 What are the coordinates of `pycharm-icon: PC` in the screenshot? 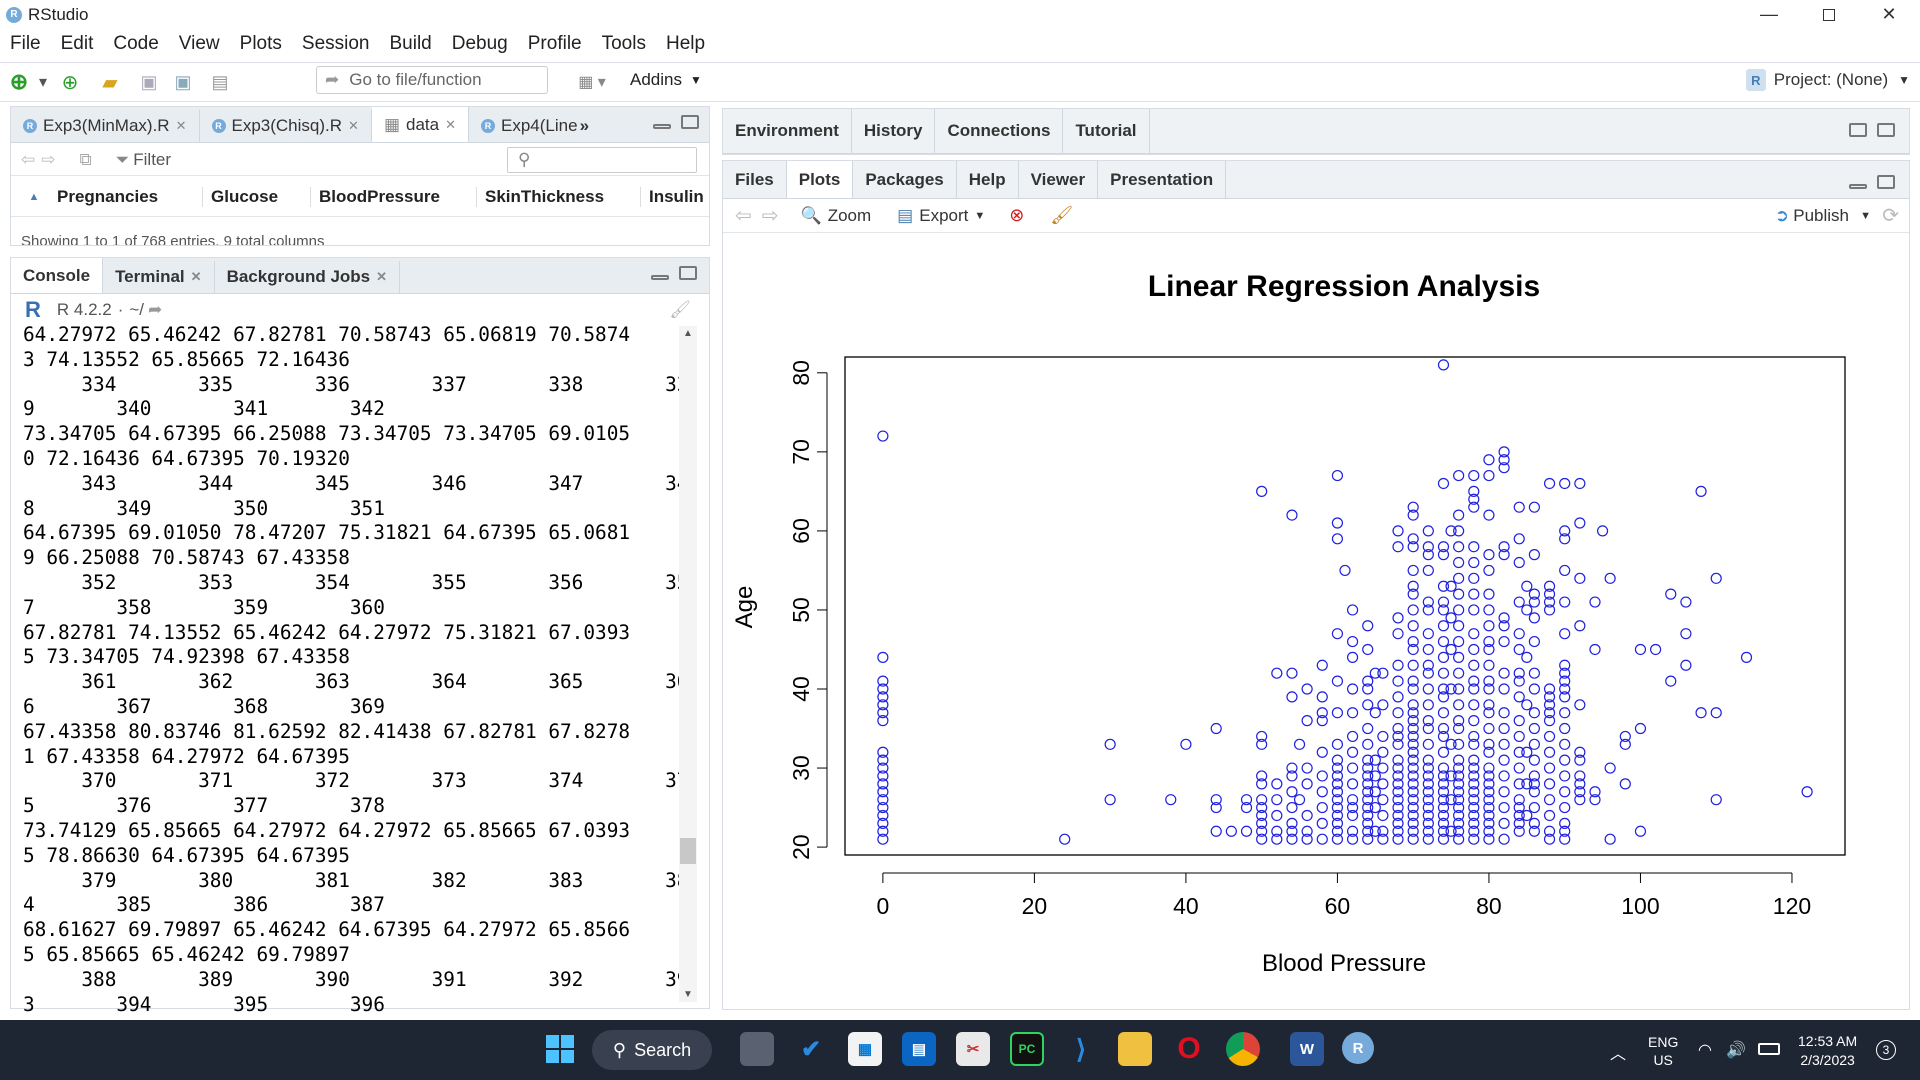 It's located at (1027, 1049).